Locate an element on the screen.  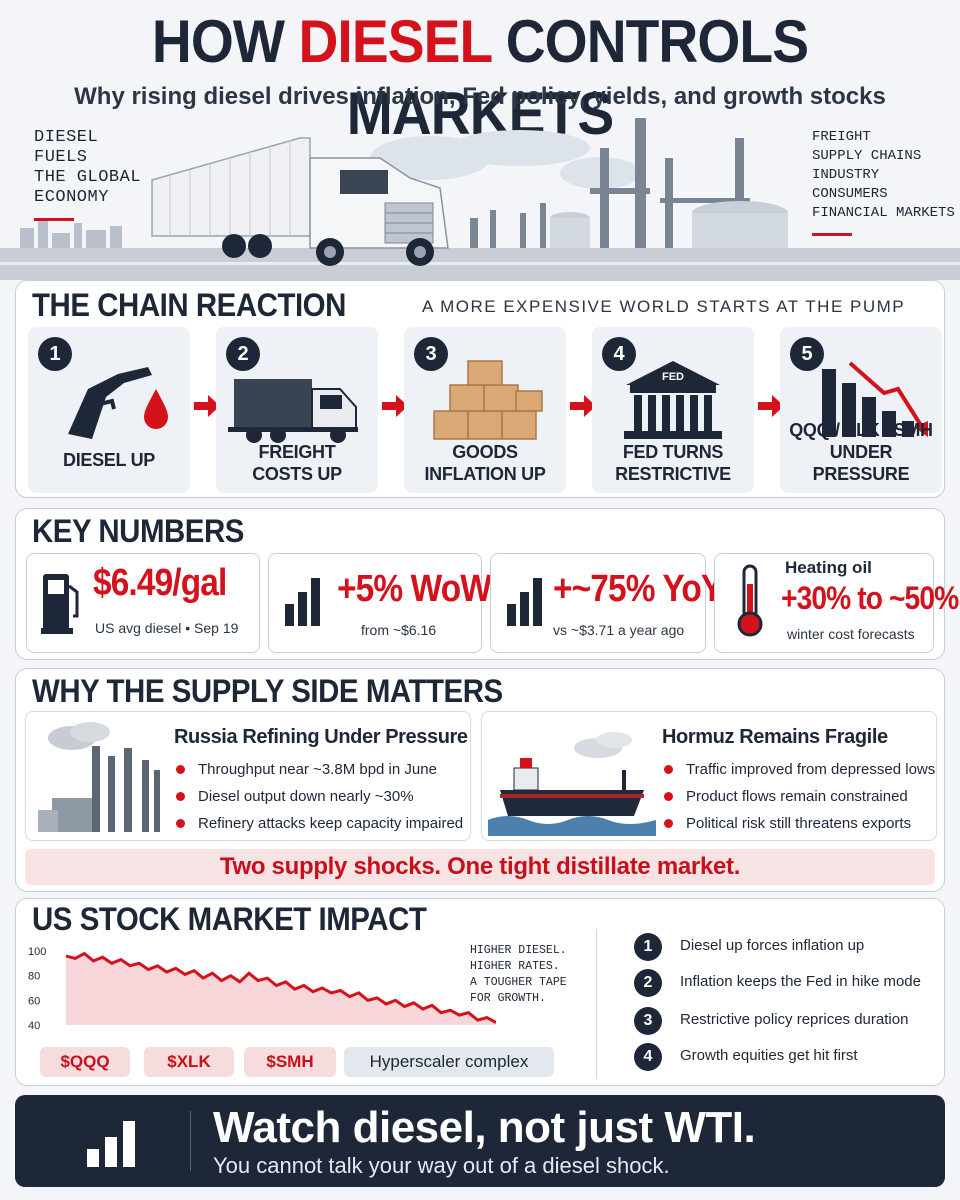
refinery-icon is located at coordinates (99, 777).